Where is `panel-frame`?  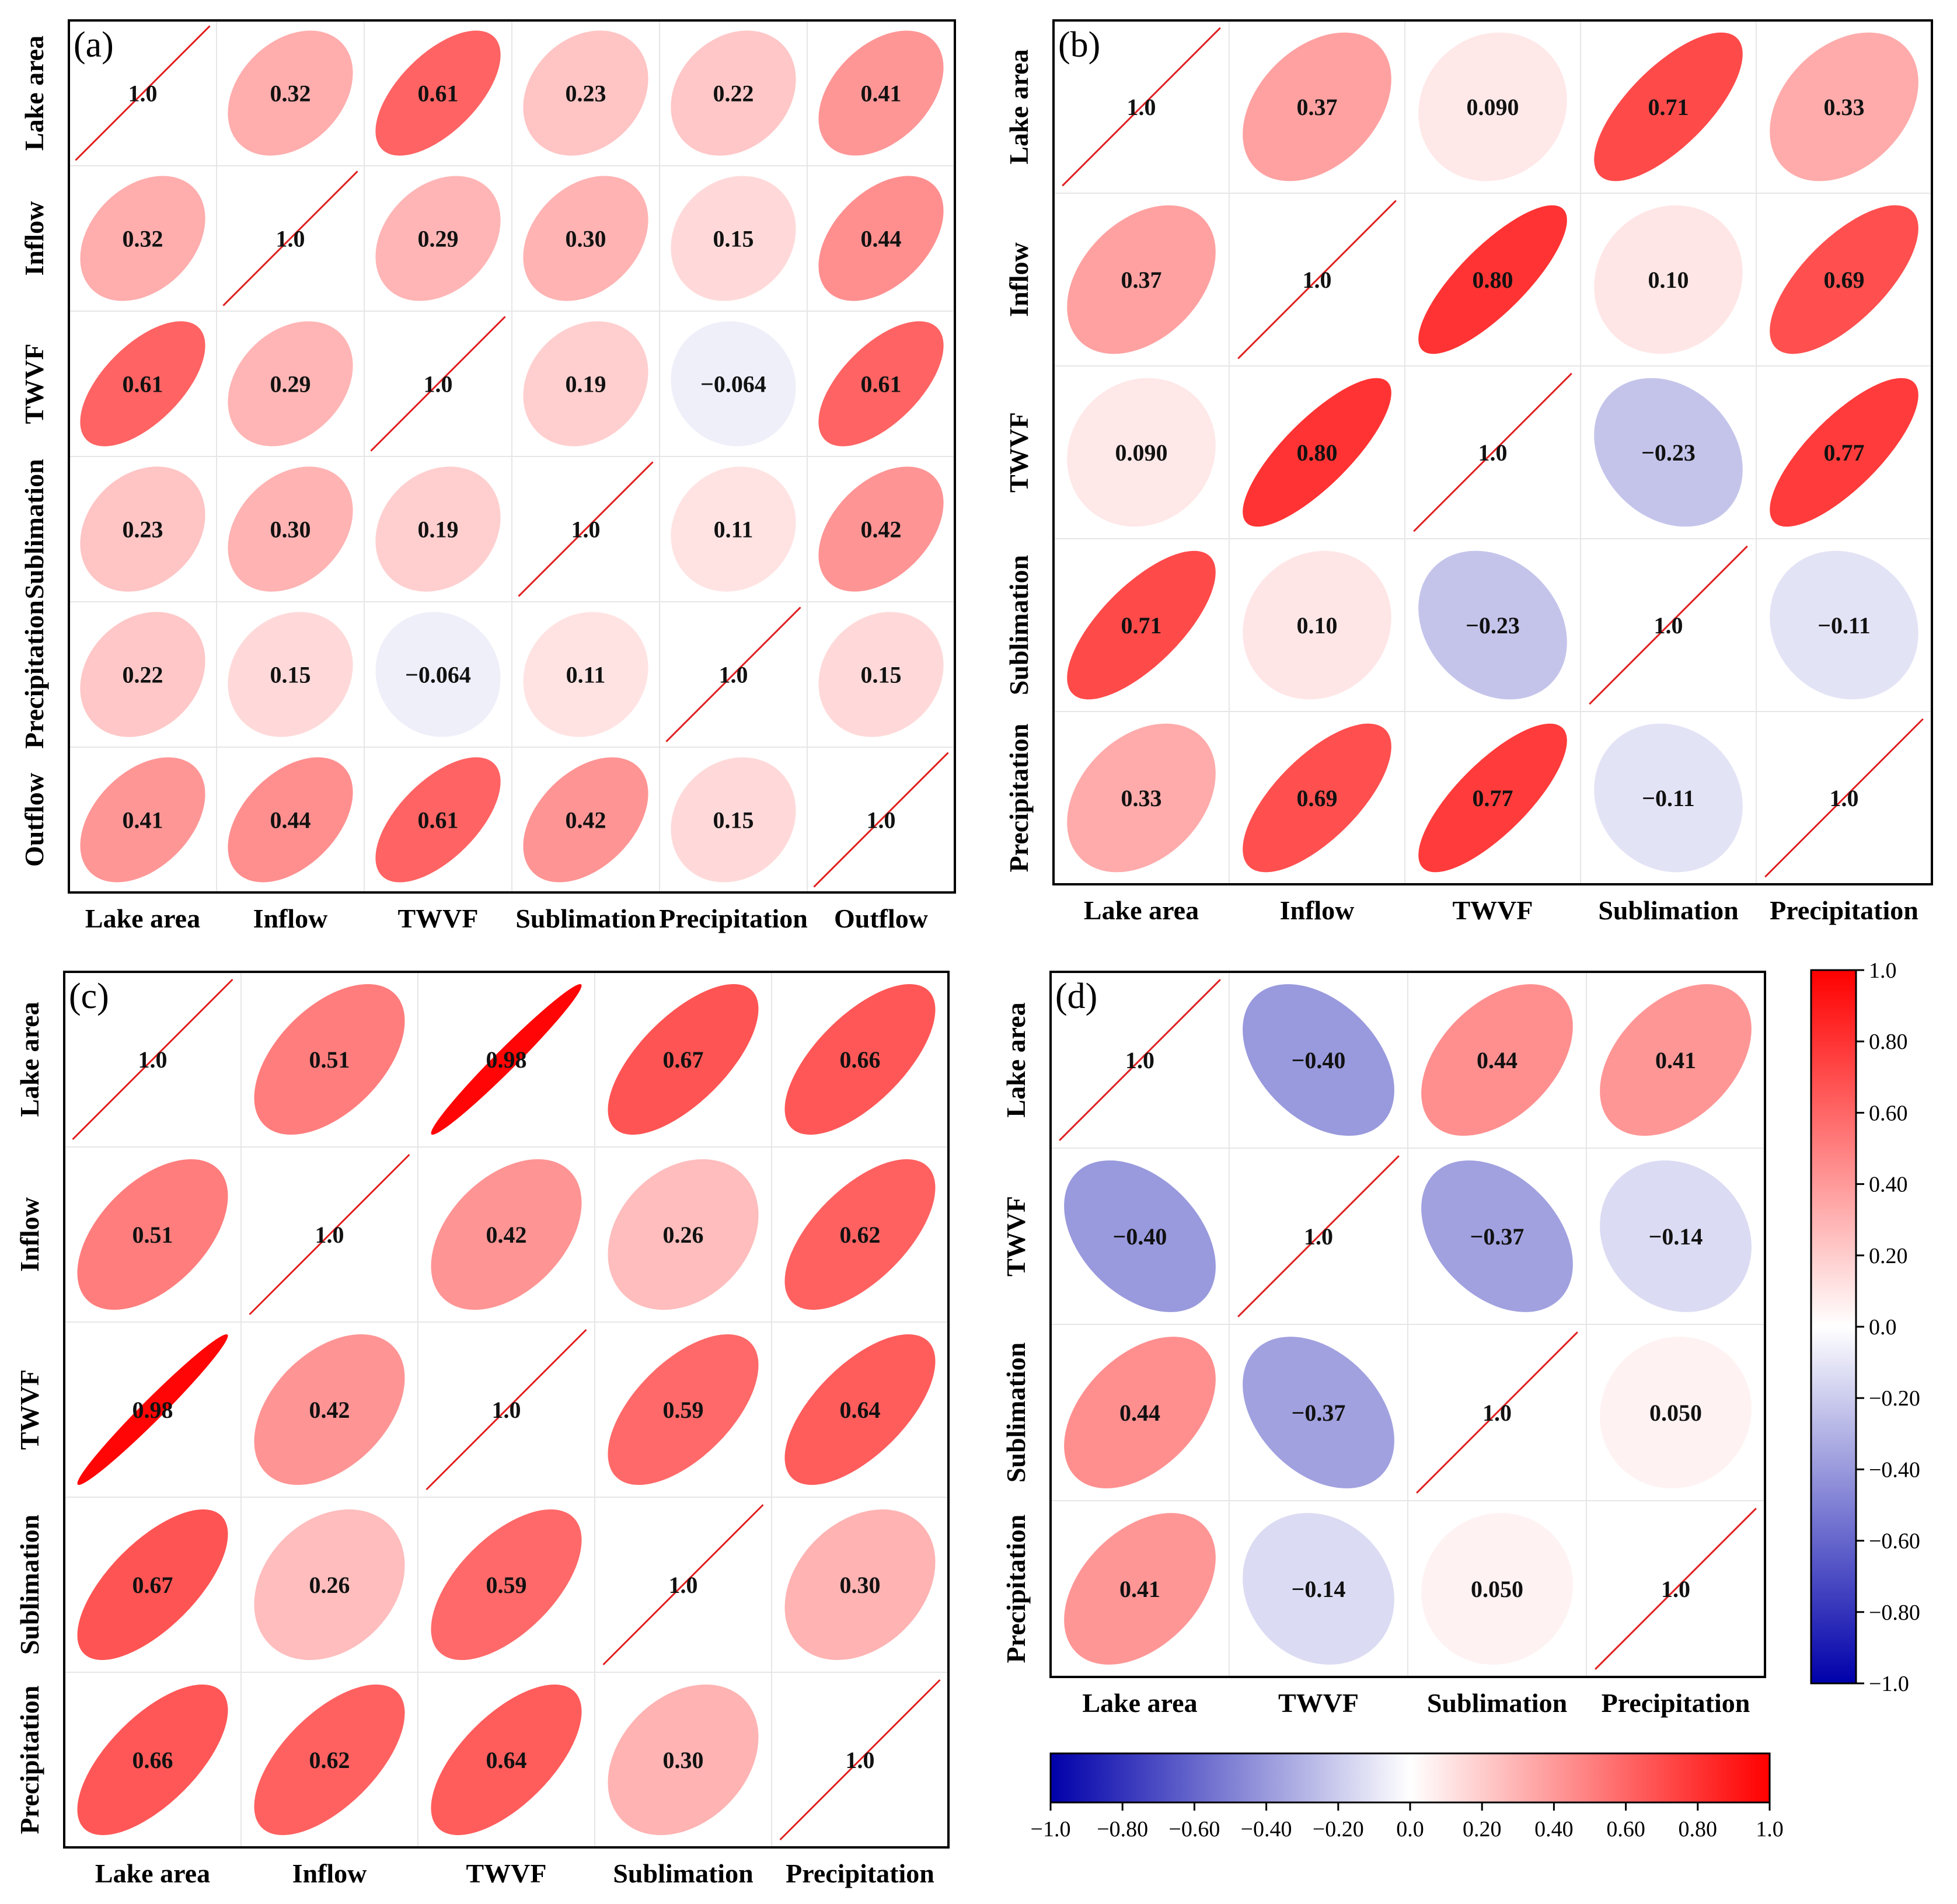
panel-frame is located at coordinates (1407, 1324).